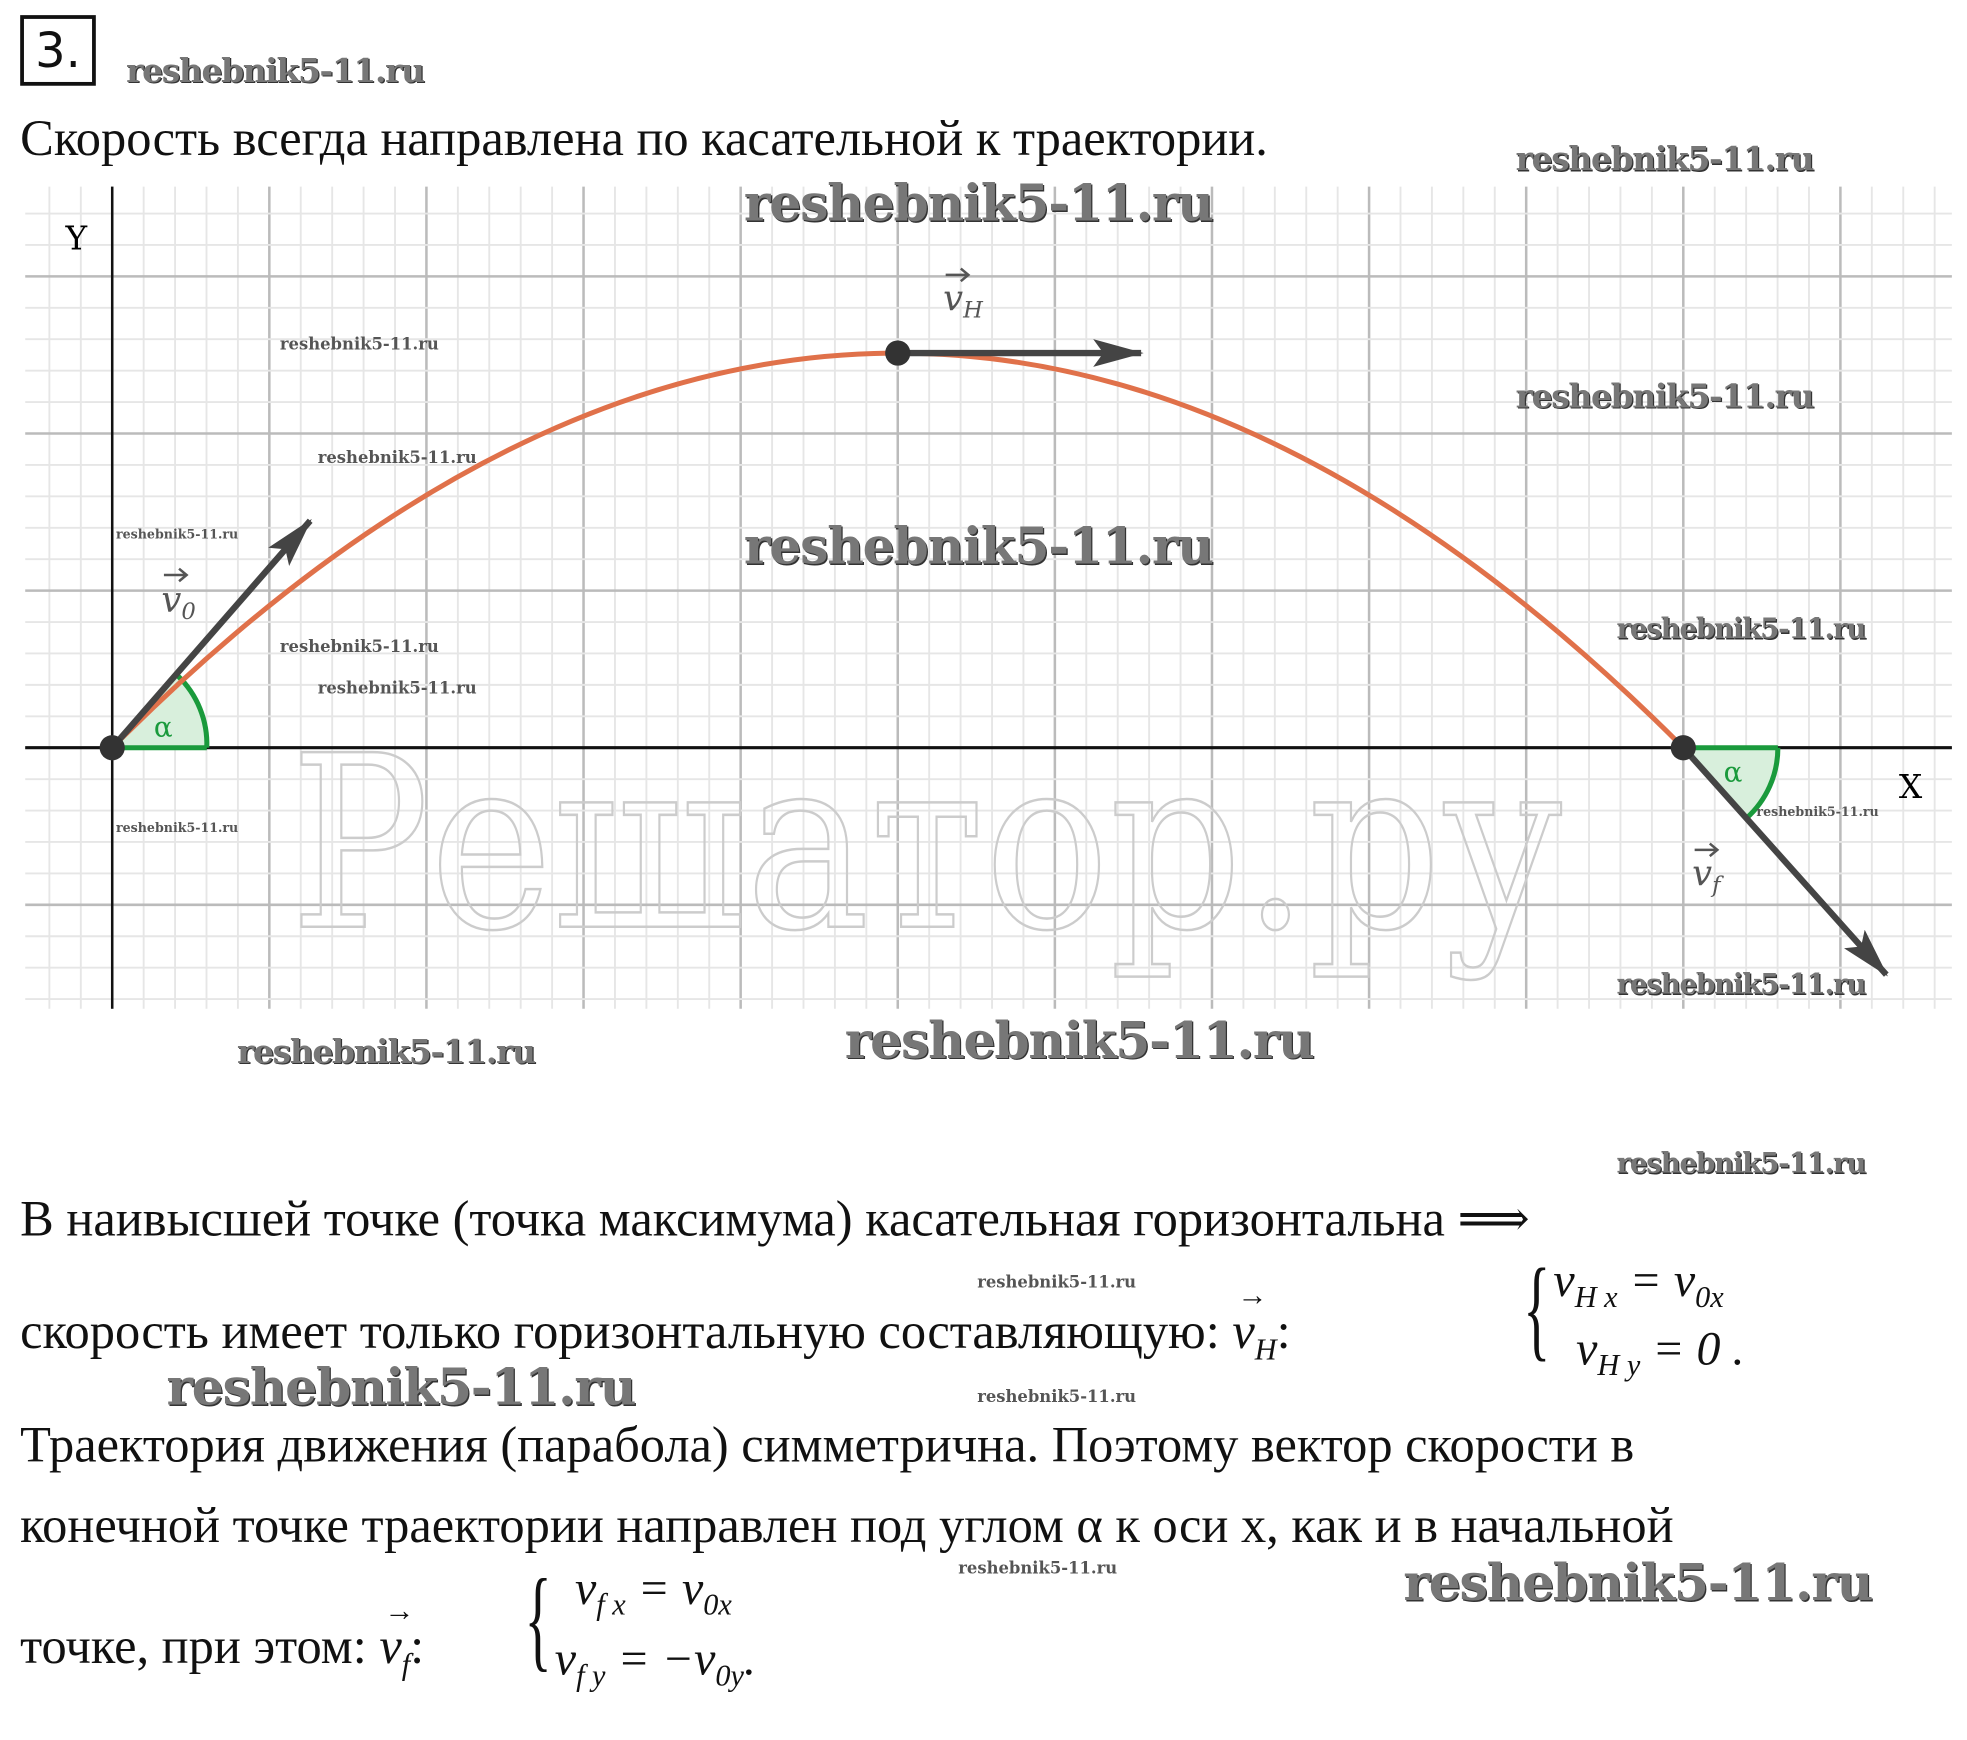 The width and height of the screenshot is (1967, 1740). What do you see at coordinates (1707, 850) in the screenshot?
I see `vf-arrow-accent` at bounding box center [1707, 850].